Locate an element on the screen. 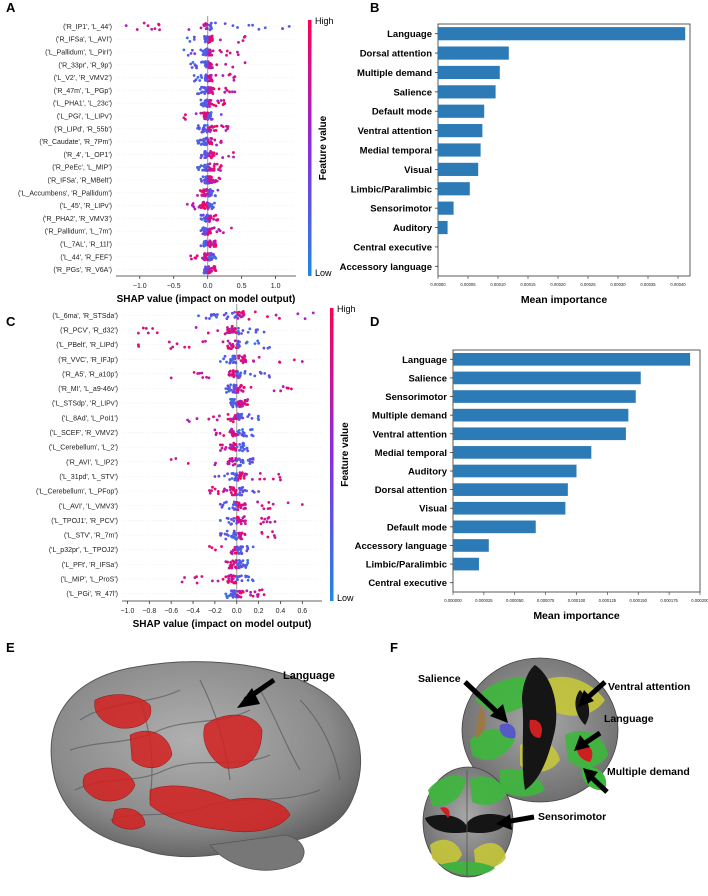 The height and width of the screenshot is (896, 708). feature-label: ('L_Cerebellum', 'L_PFop') is located at coordinates (77, 492).